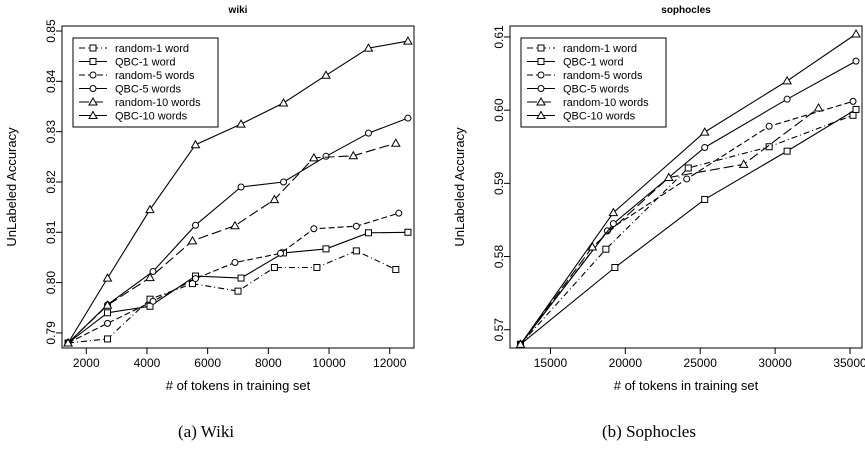 This screenshot has width=865, height=460. What do you see at coordinates (51, 232) in the screenshot?
I see `y-tick-label: 0.81` at bounding box center [51, 232].